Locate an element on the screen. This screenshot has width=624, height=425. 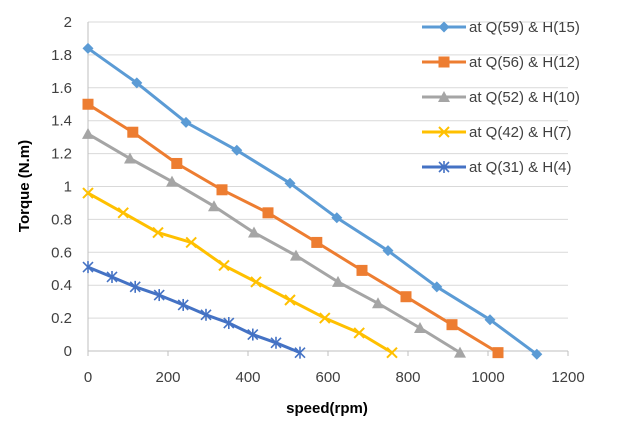
y-tick-label: 2 is located at coordinates (68, 22).